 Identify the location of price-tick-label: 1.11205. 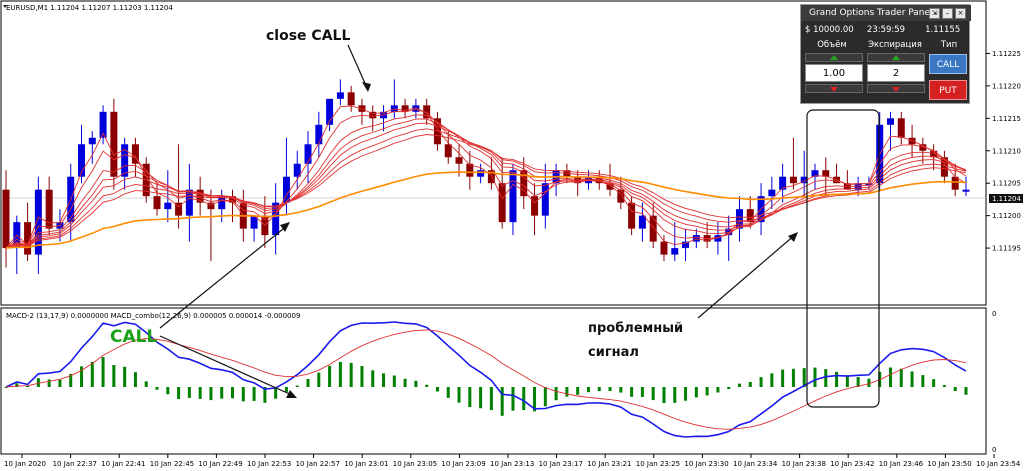
(1006, 184).